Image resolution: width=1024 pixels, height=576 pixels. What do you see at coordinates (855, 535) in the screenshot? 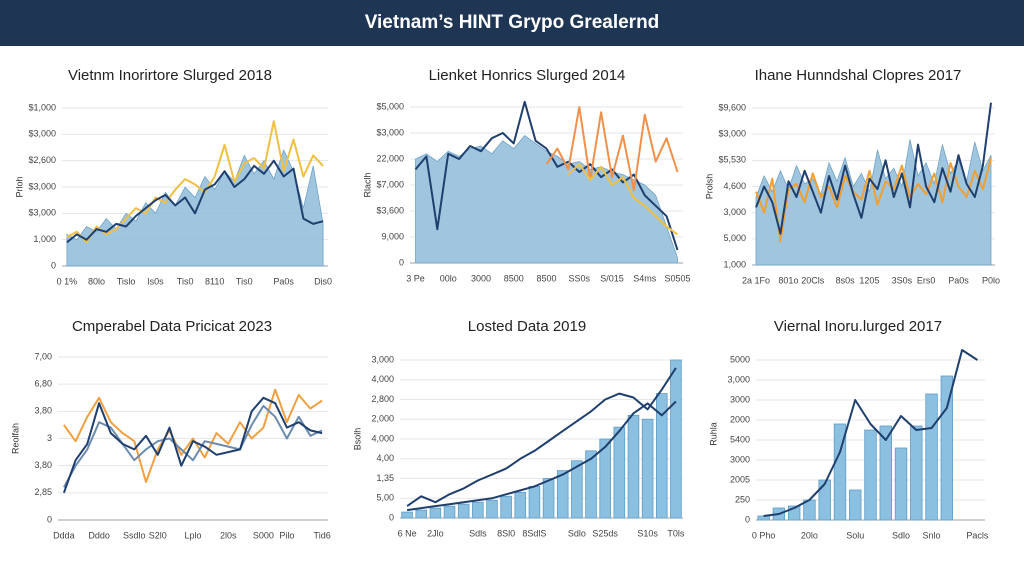
I see `x-tick-label: Solu` at bounding box center [855, 535].